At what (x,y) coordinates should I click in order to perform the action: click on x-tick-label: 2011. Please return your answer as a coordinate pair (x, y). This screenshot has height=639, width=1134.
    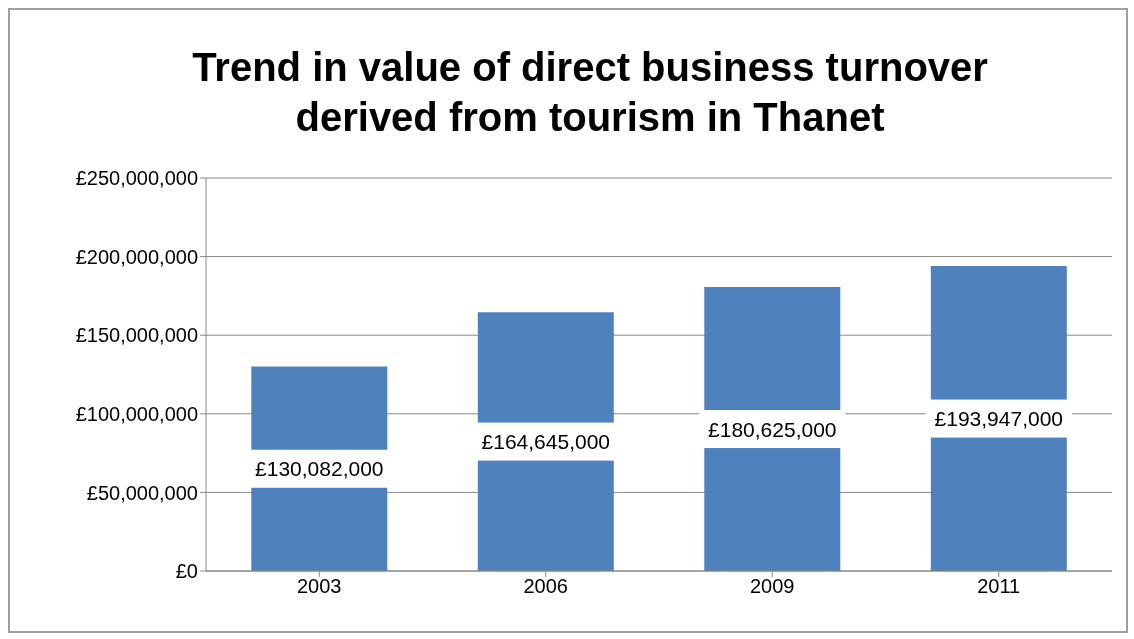
    Looking at the image, I should click on (999, 586).